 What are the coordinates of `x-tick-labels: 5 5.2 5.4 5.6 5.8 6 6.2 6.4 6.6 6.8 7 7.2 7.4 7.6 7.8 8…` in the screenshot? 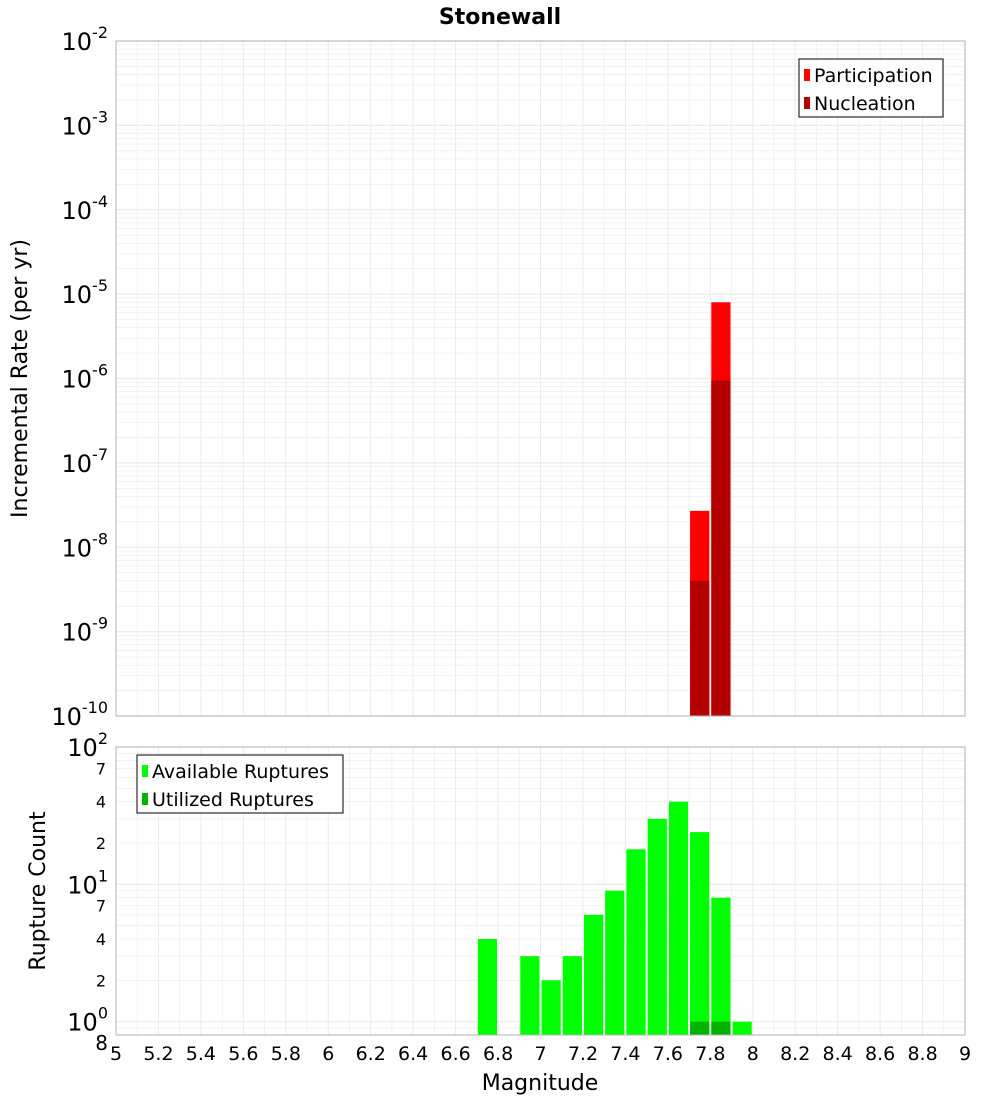 It's located at (540, 1054).